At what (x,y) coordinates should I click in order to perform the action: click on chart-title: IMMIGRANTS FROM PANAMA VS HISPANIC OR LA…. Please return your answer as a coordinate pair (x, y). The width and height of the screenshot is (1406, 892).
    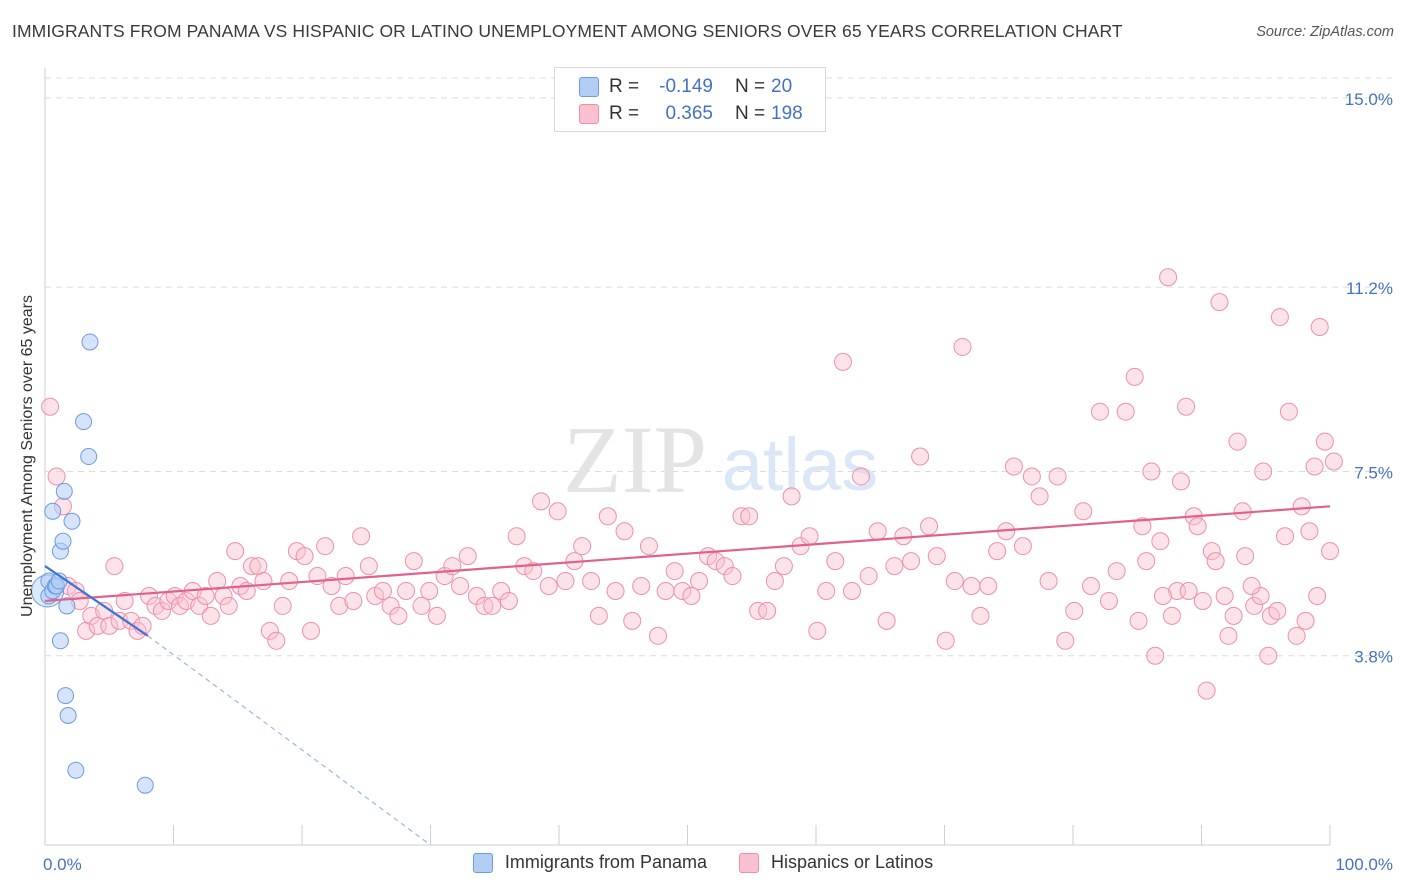
    Looking at the image, I should click on (567, 31).